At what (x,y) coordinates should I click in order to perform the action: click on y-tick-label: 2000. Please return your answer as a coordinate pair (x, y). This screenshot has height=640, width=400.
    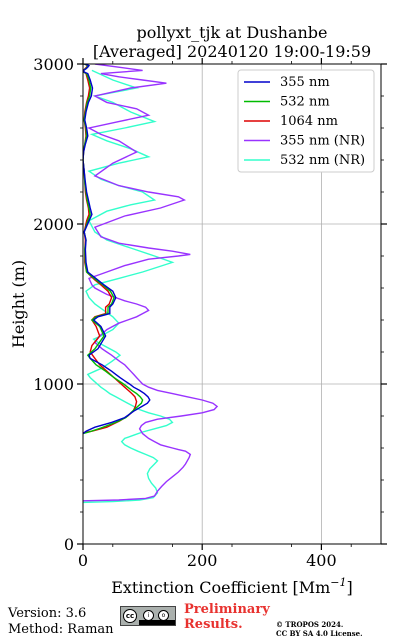
    Looking at the image, I should click on (53, 224).